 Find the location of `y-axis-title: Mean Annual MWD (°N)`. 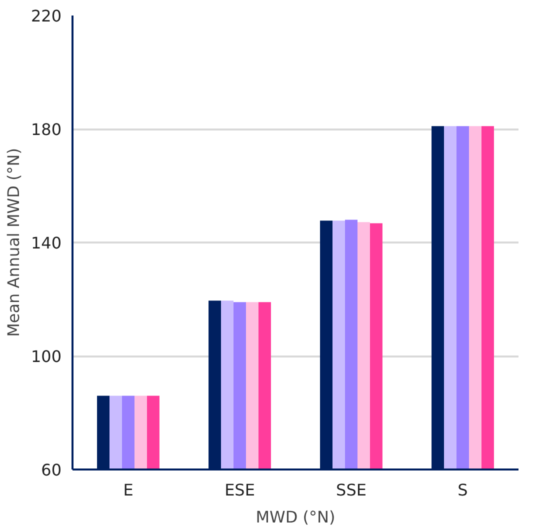

y-axis-title: Mean Annual MWD (°N) is located at coordinates (13, 242).